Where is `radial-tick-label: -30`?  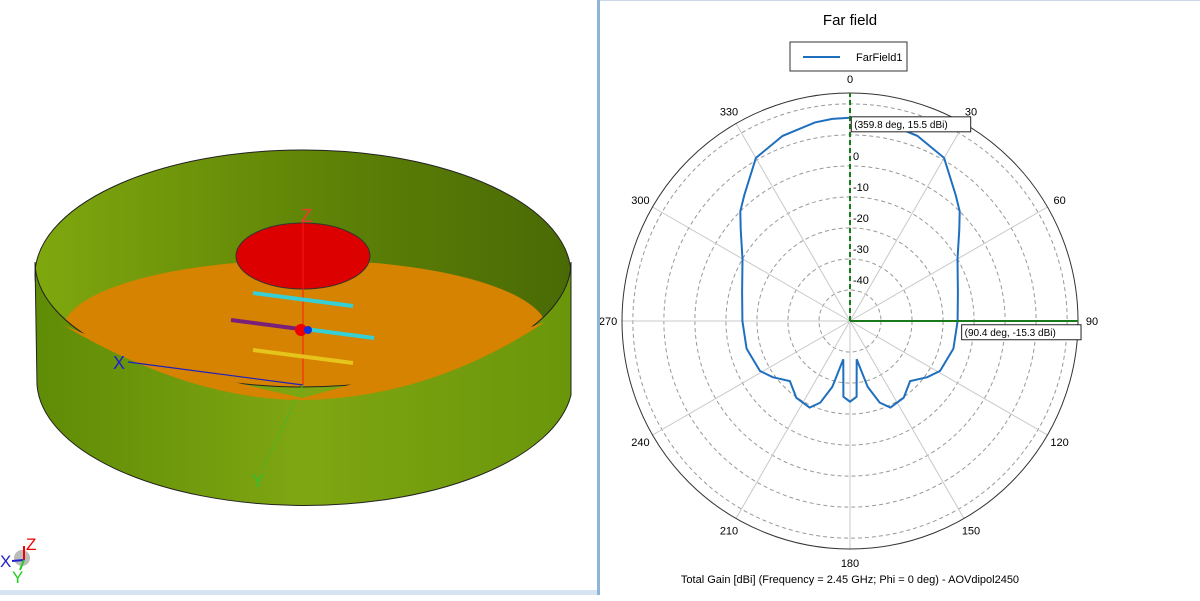
radial-tick-label: -30 is located at coordinates (861, 250).